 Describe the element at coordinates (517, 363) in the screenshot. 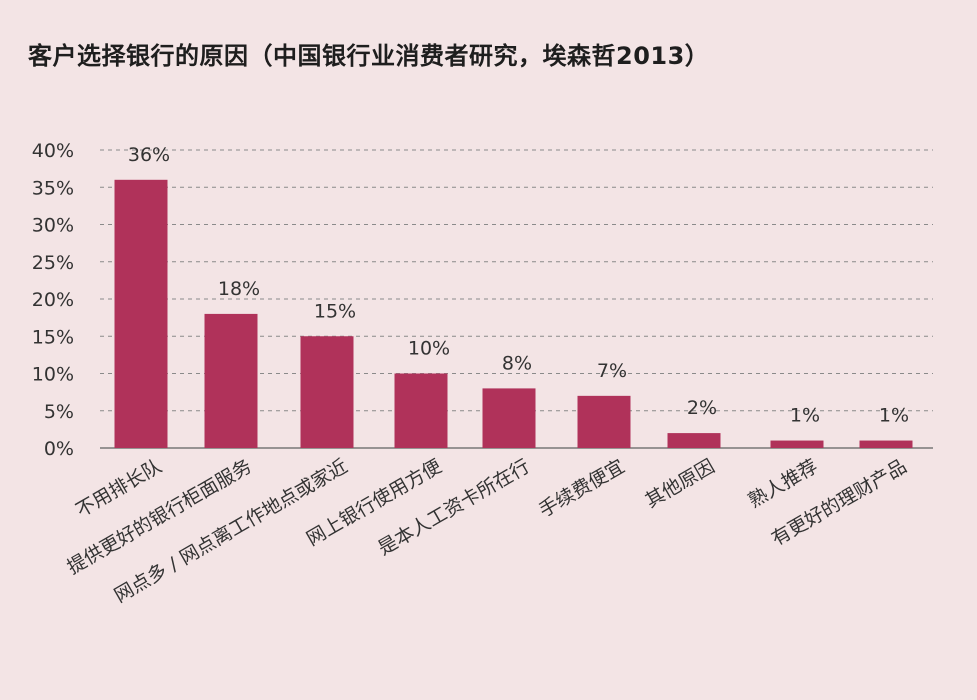

I see `bar-value-label: 8%` at that location.